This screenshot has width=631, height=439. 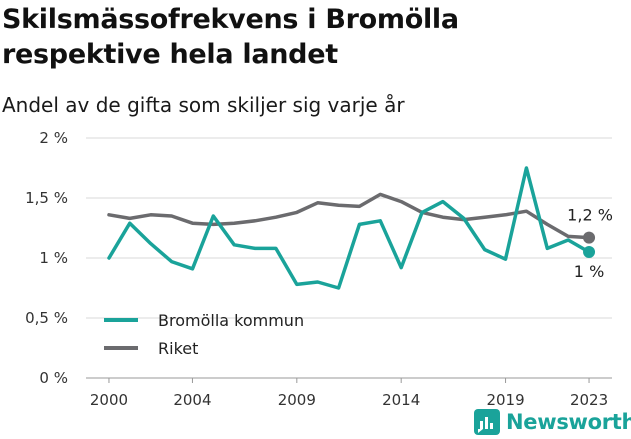 What do you see at coordinates (589, 252) in the screenshot?
I see `end-point-bromolla` at bounding box center [589, 252].